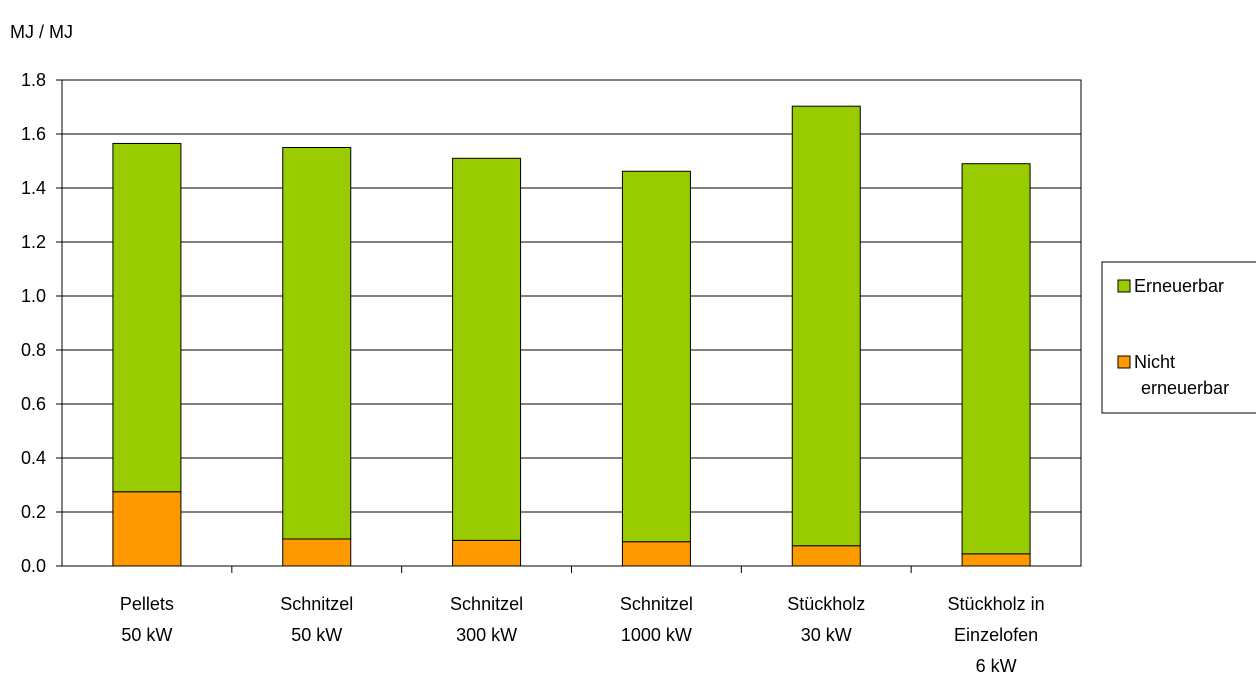  What do you see at coordinates (147, 619) in the screenshot?
I see `x-tick-label: Pellets 50 kW` at bounding box center [147, 619].